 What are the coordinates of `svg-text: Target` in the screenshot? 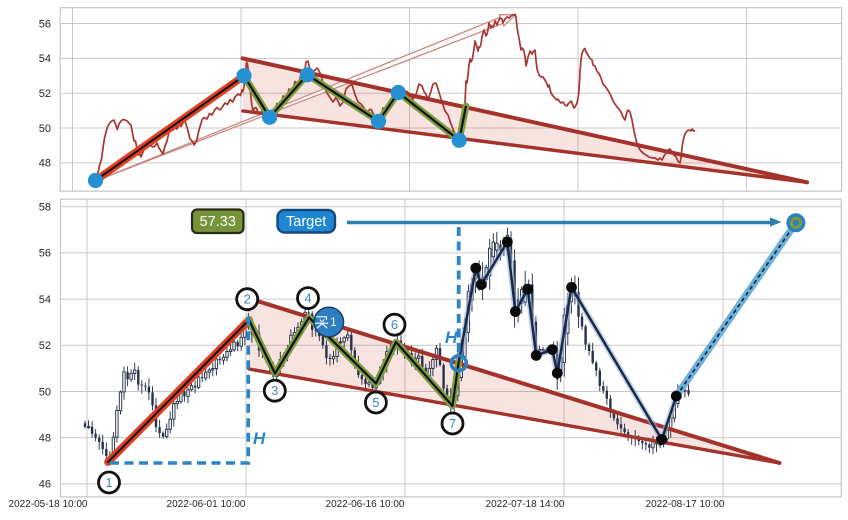 It's located at (306, 222).